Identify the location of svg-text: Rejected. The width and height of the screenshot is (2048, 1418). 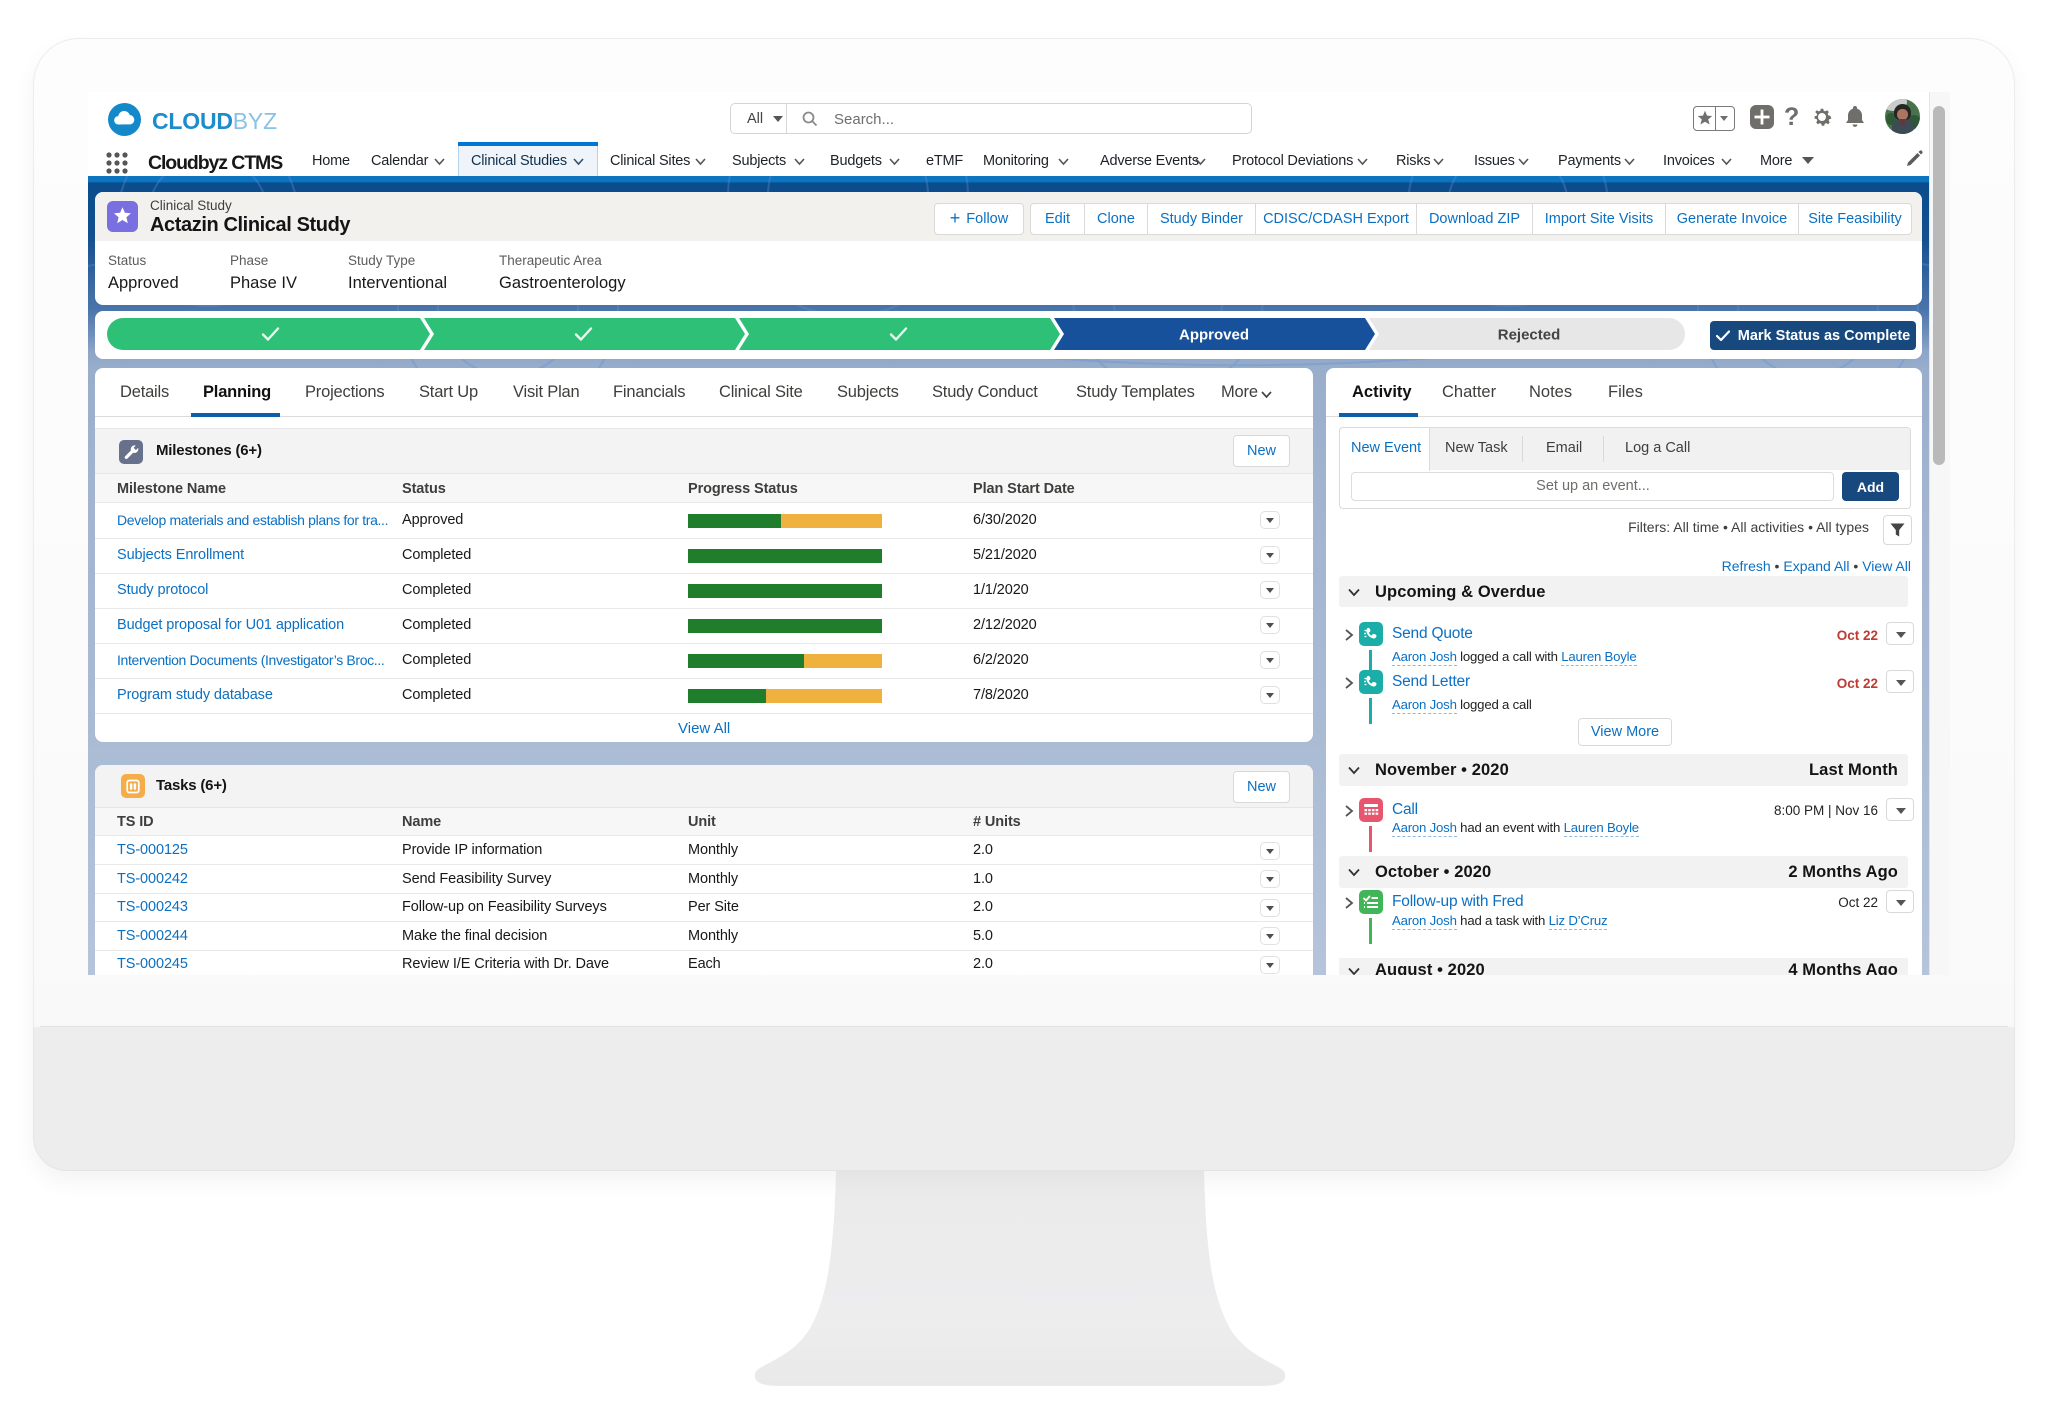
(1529, 335).